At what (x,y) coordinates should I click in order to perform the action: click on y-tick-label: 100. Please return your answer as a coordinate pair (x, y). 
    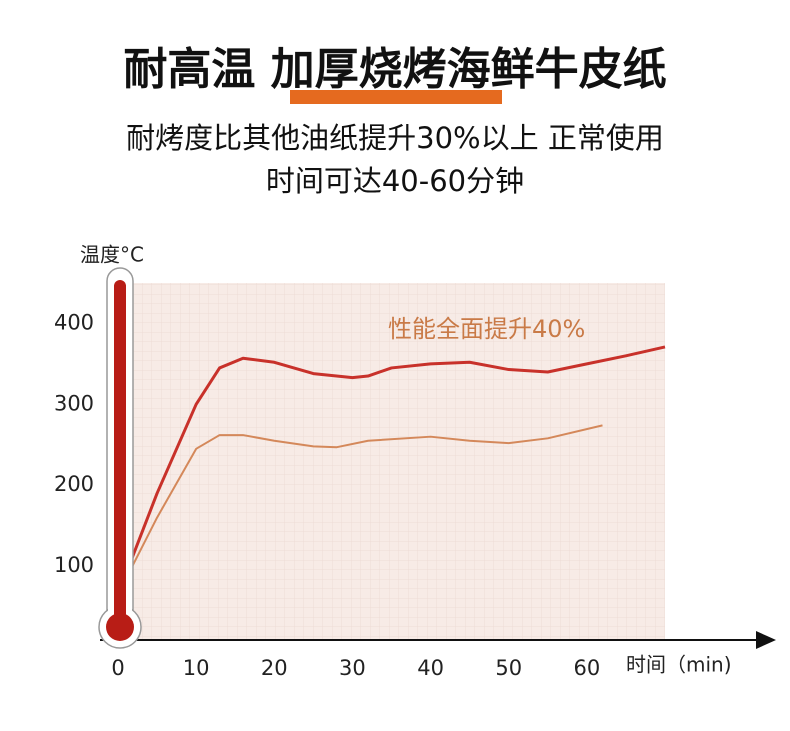
    Looking at the image, I should click on (74, 565).